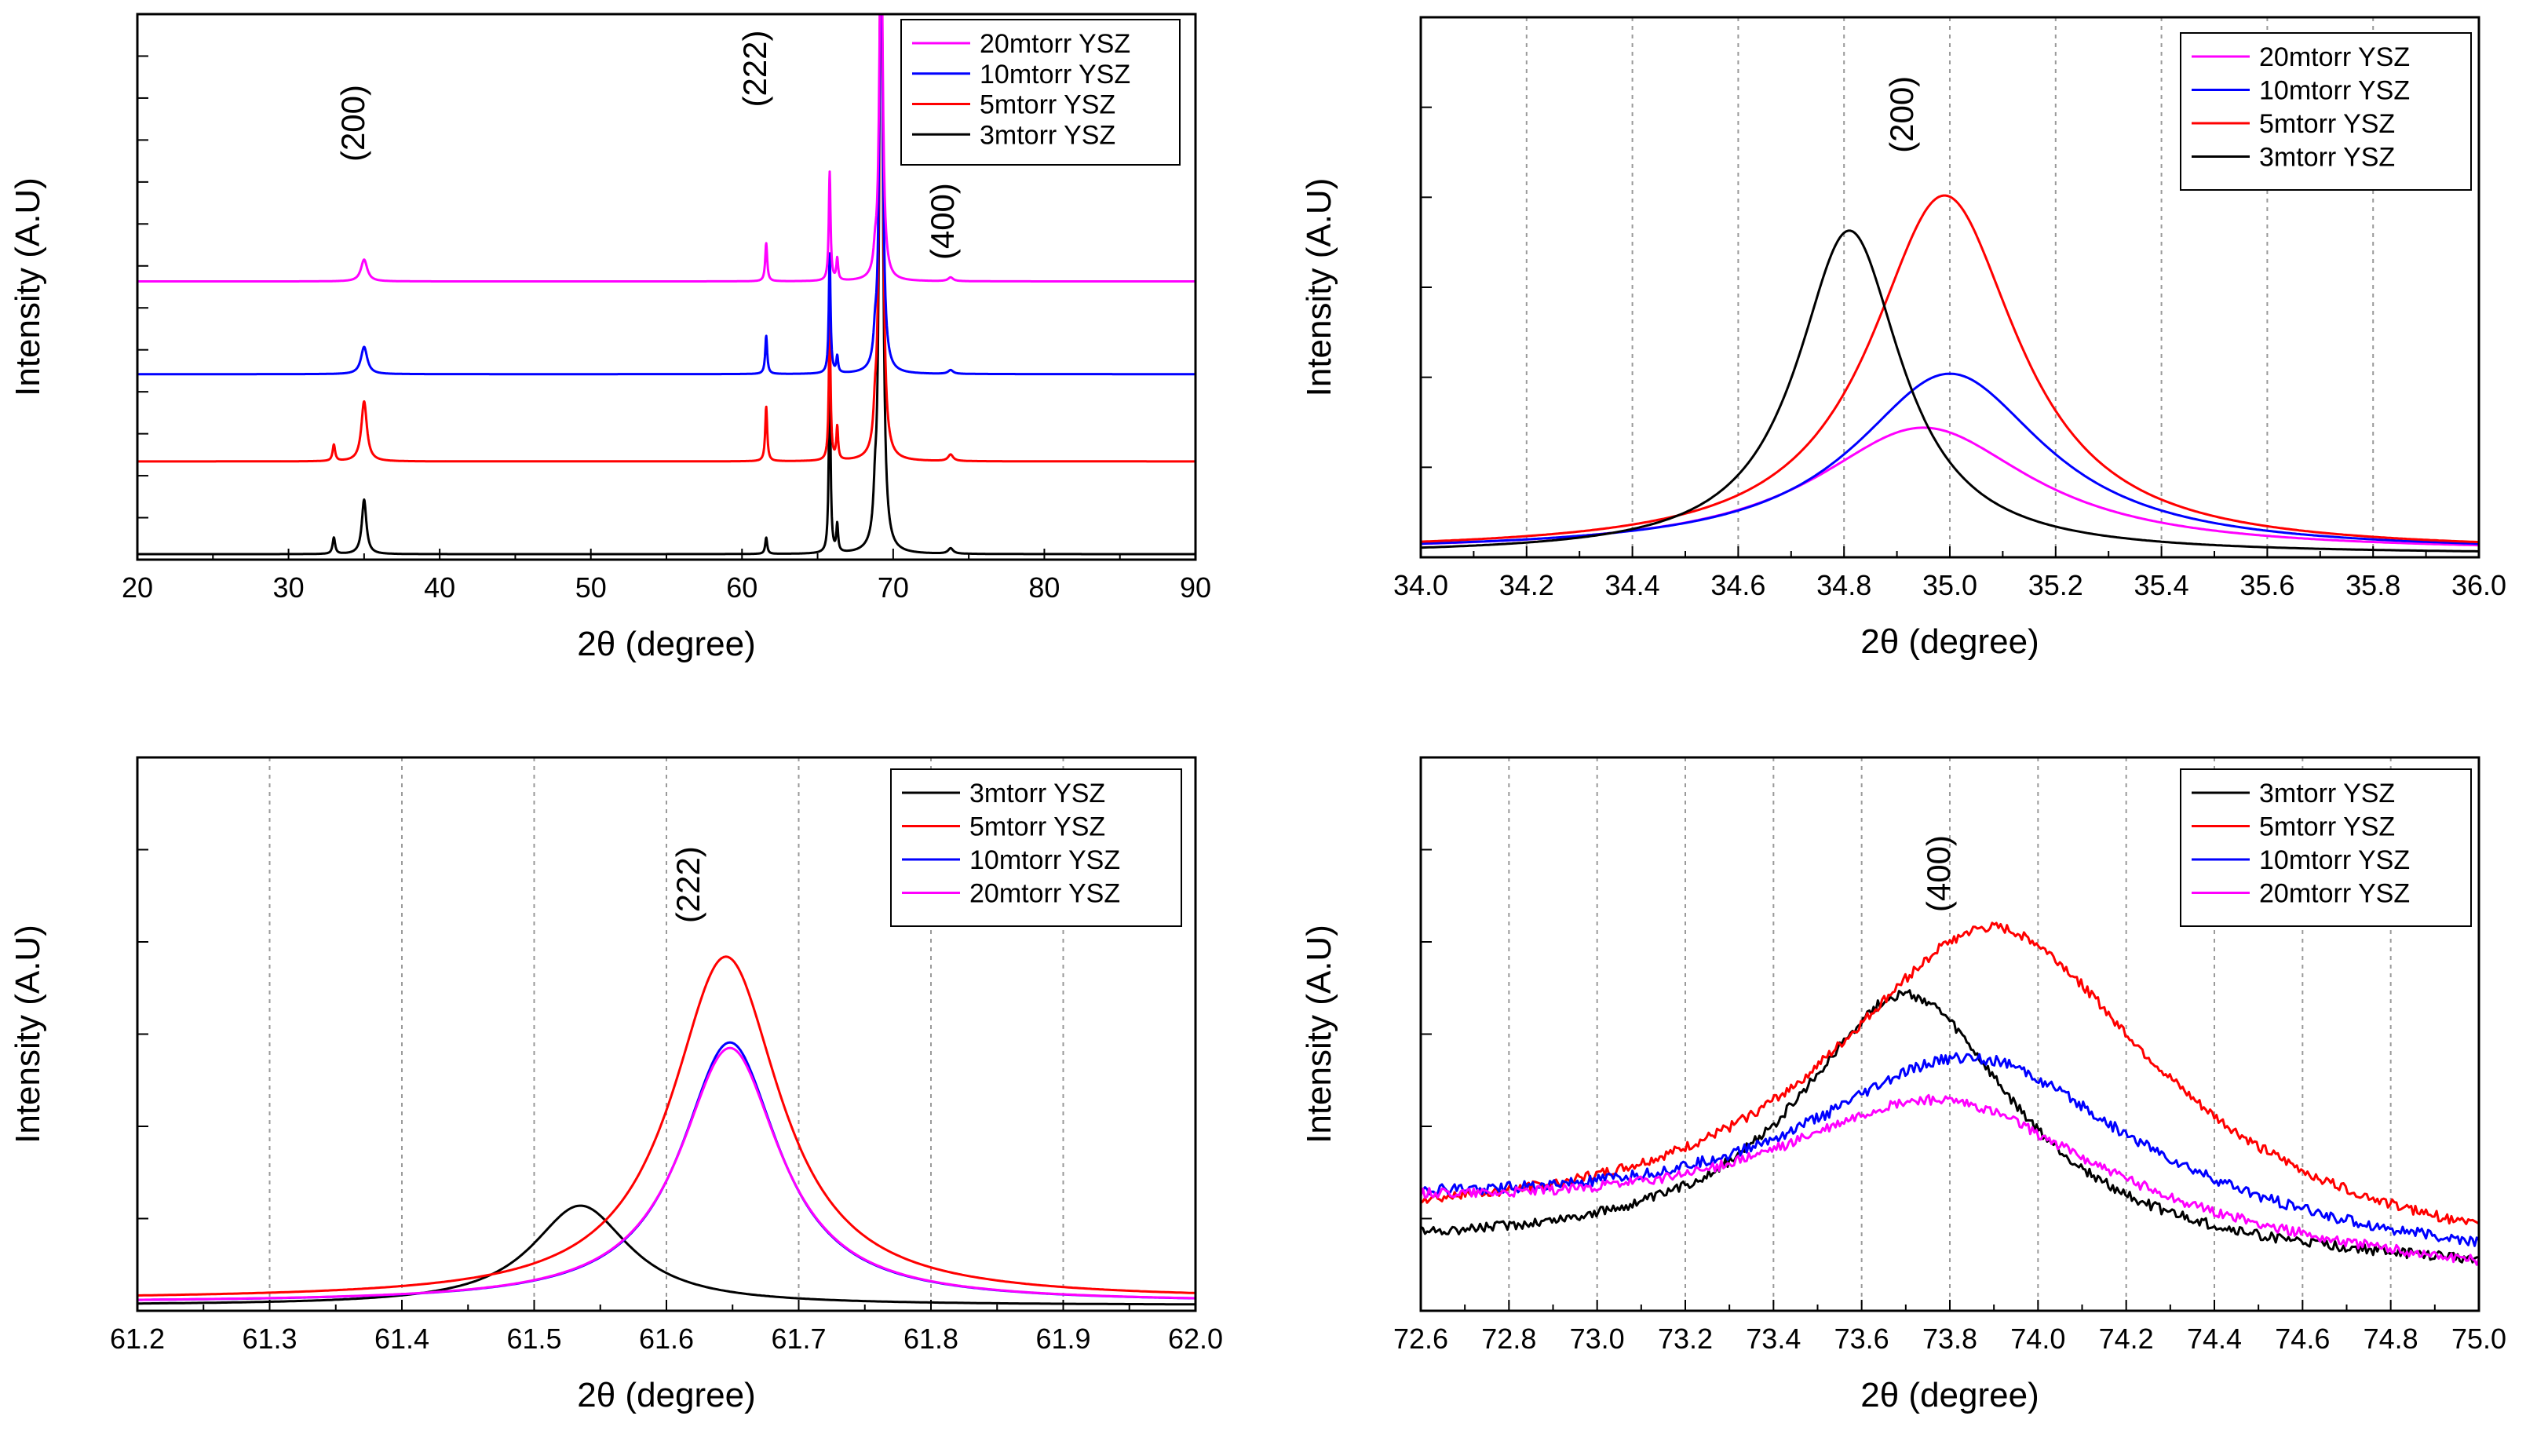 This screenshot has height=1456, width=2526. Describe the element at coordinates (2055, 585) in the screenshot. I see `x-tick-label: 35.2` at that location.